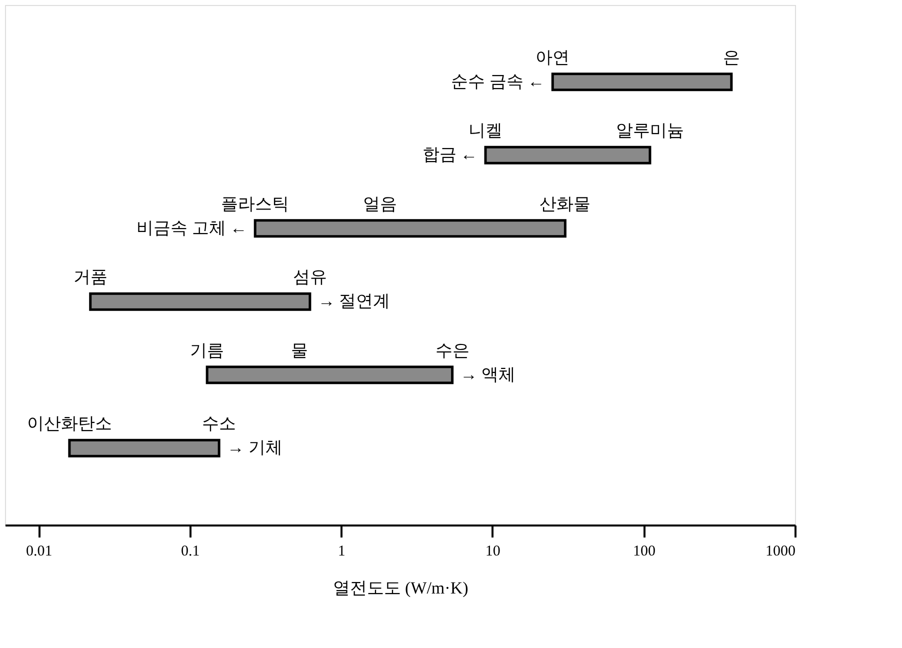 This screenshot has width=902, height=648. I want to click on annotation: 은, so click(731, 57).